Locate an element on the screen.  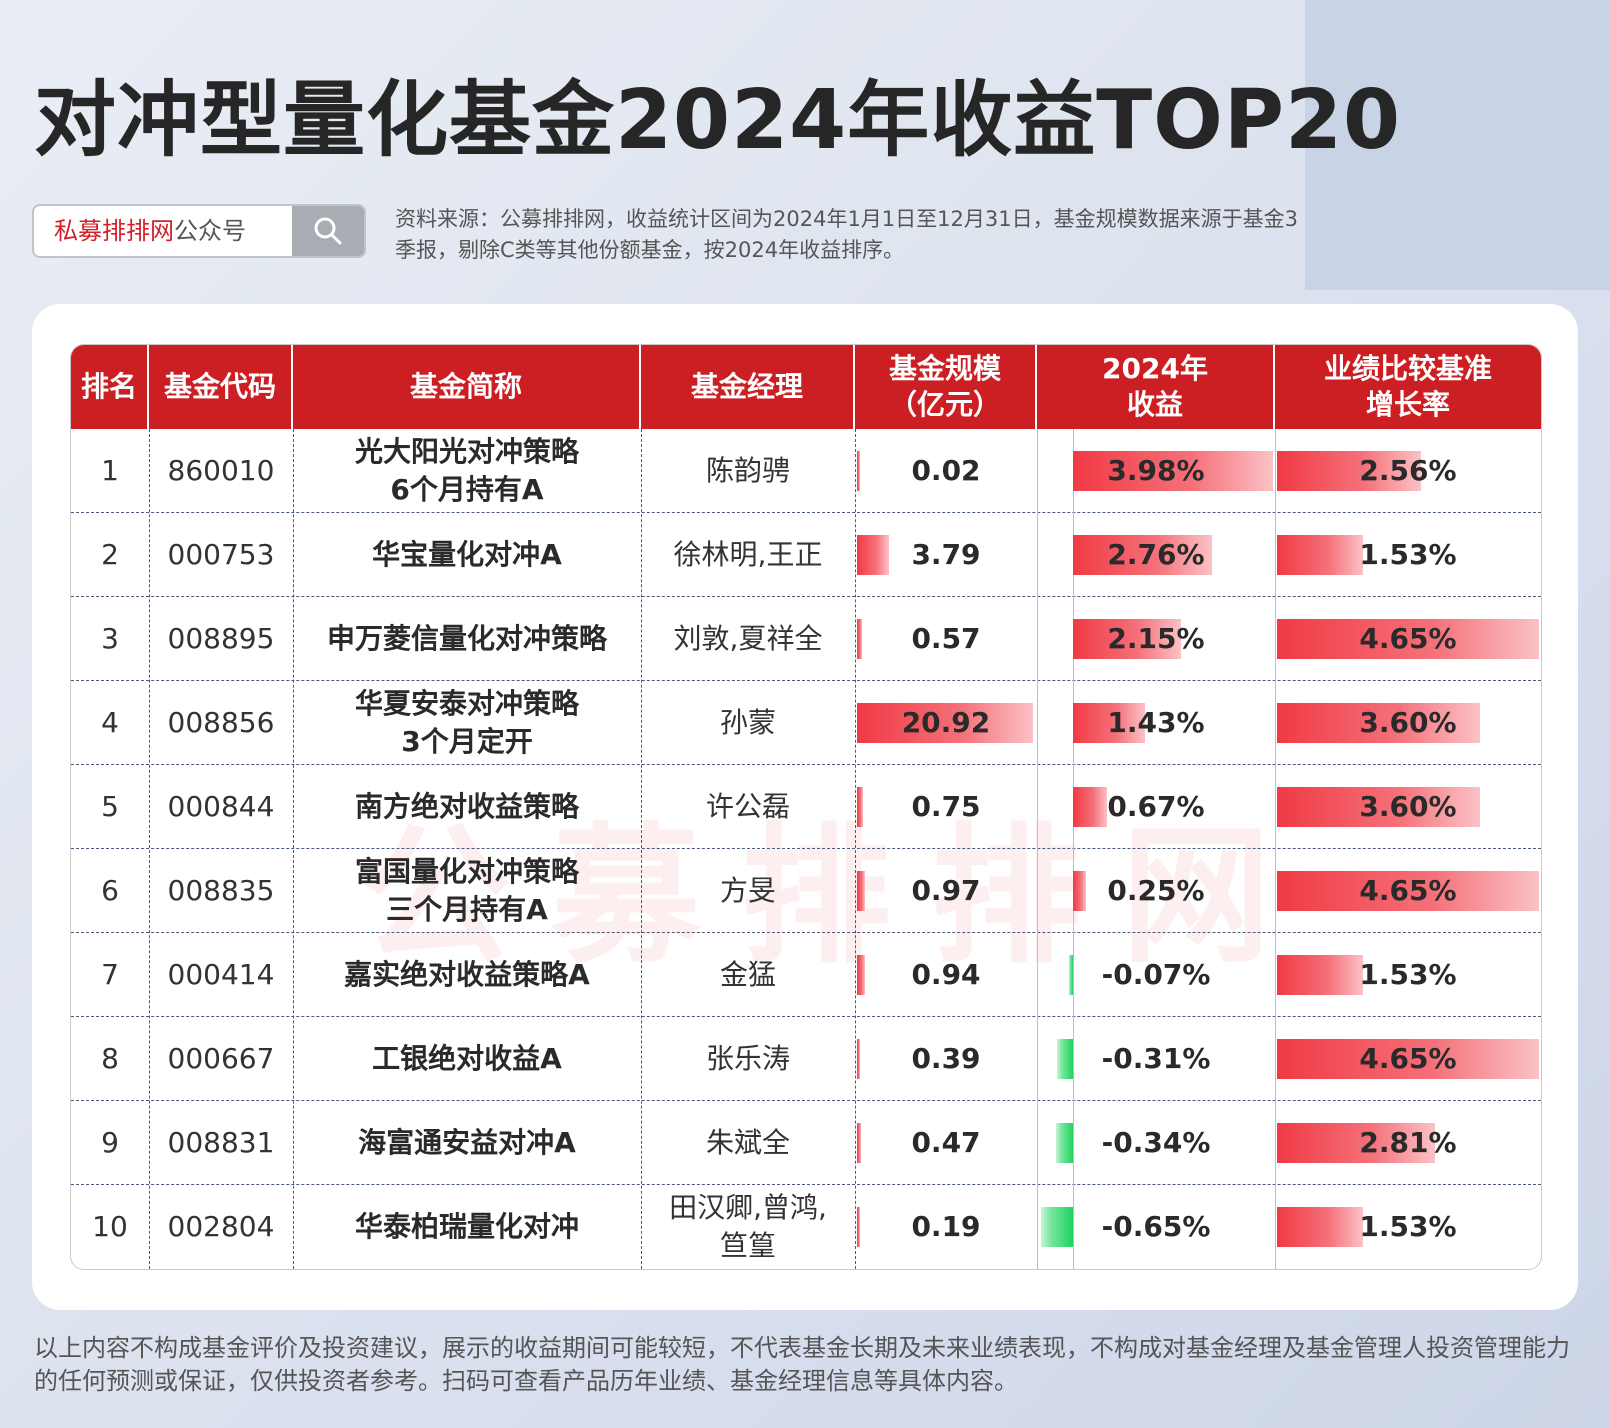
fund-name-cell: 申万菱信量化对冲策略 is located at coordinates (466, 638).